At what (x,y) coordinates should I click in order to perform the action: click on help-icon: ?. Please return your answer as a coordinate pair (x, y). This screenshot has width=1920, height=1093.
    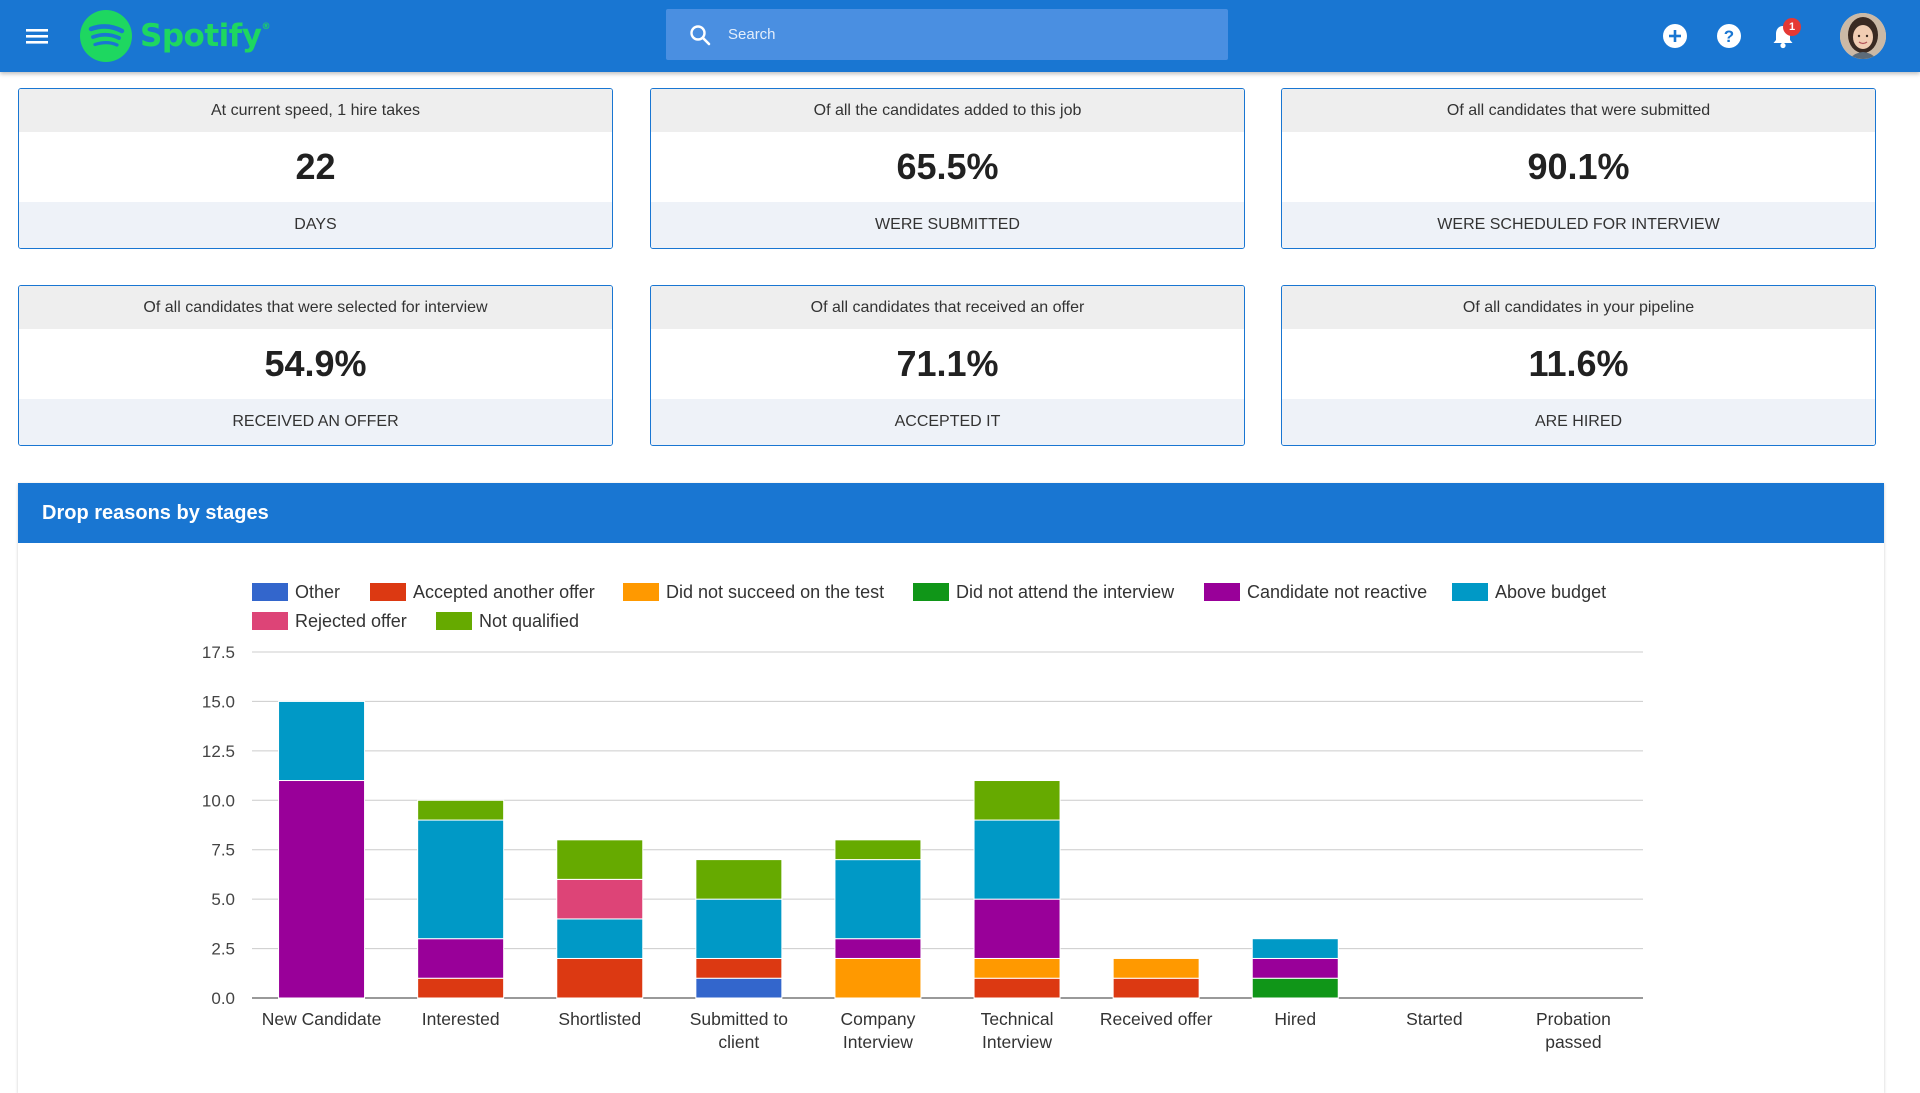
    Looking at the image, I should click on (1729, 36).